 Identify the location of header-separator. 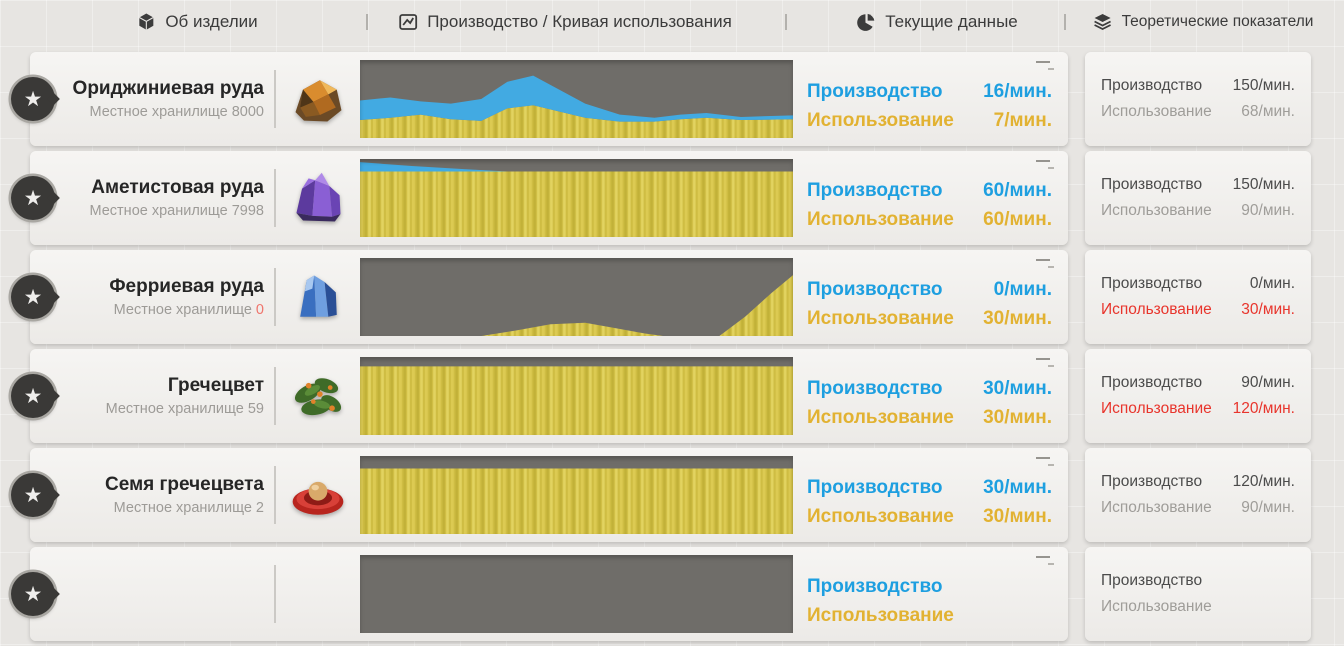
(786, 22).